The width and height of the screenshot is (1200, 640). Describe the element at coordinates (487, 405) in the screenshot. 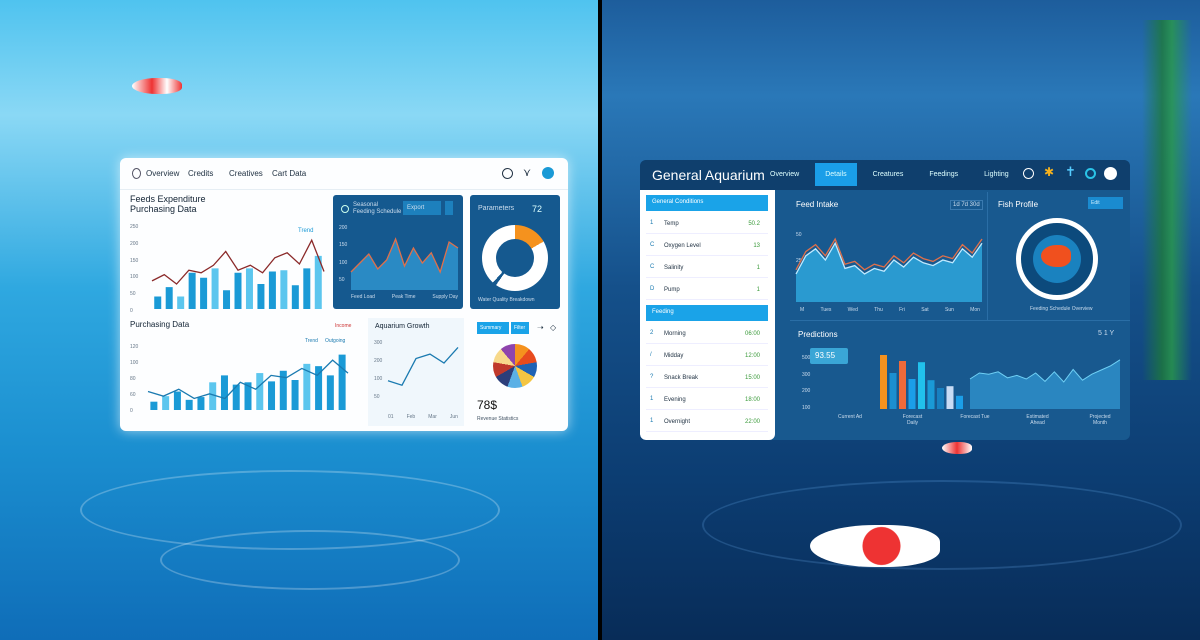

I see `revenue-value: 78$` at that location.